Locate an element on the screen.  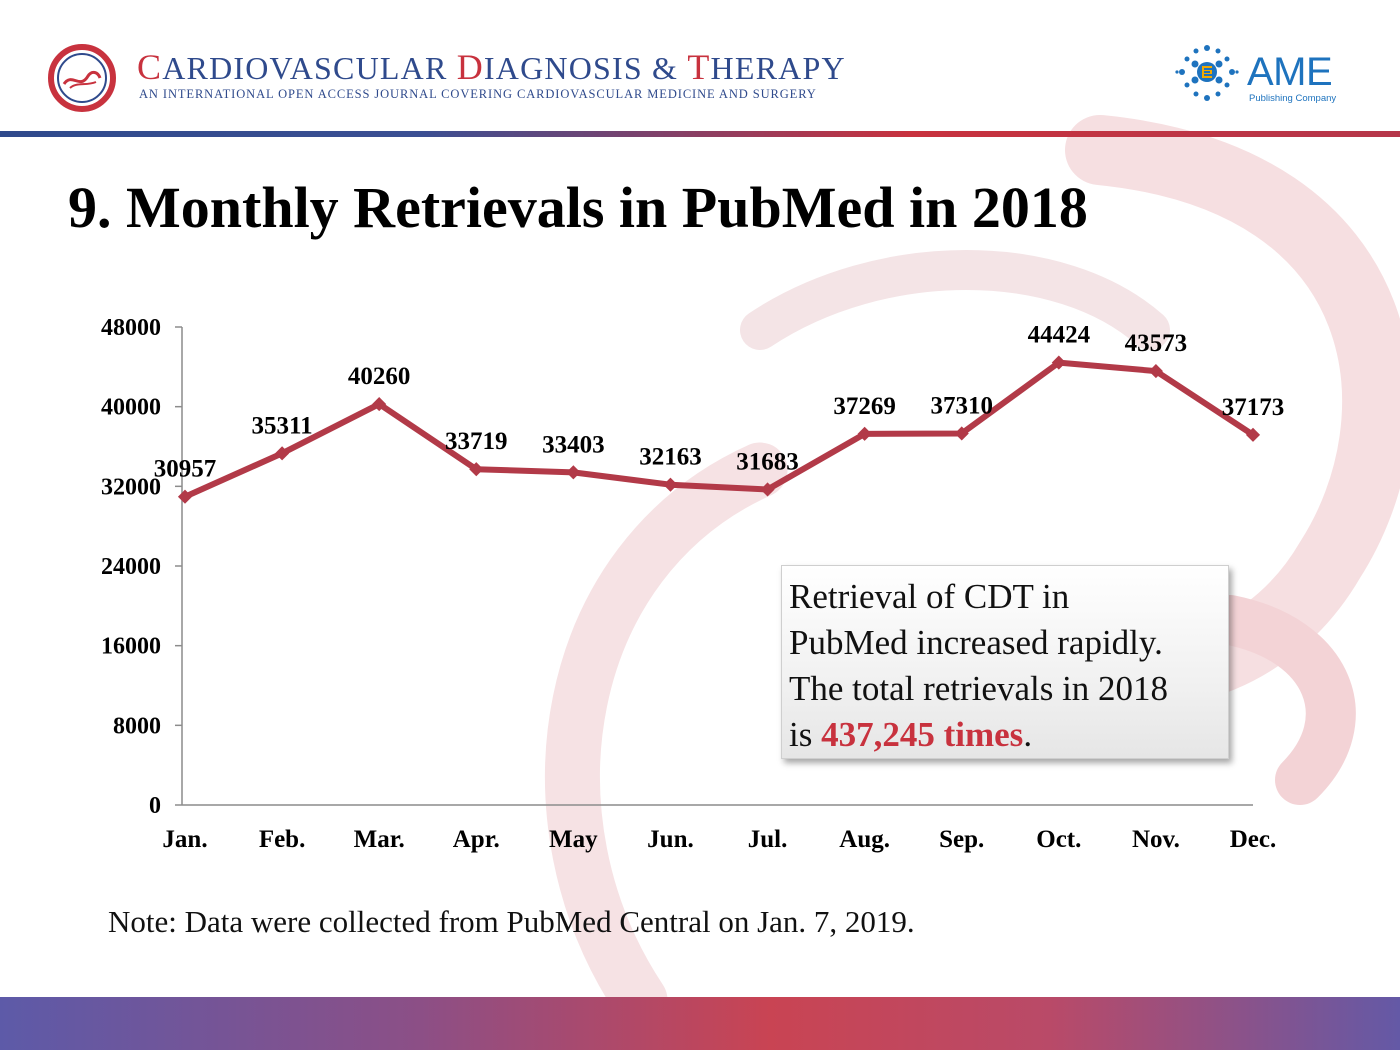
y-tick-label: 40000 is located at coordinates (131, 408).